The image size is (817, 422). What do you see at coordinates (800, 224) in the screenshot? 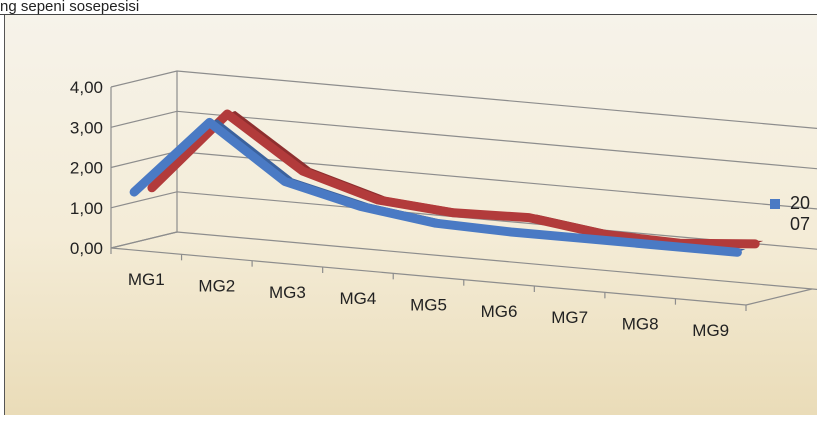
I see `legend-label-series-2: 07` at bounding box center [800, 224].